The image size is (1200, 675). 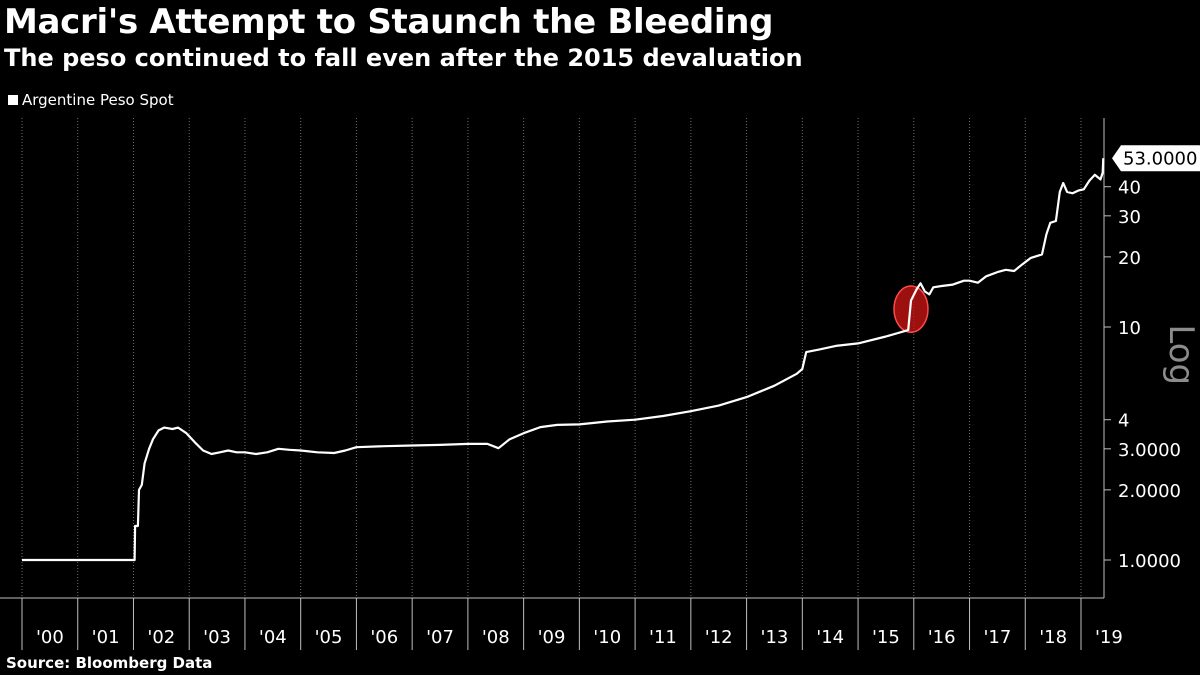 I want to click on x-tick-label: '09, so click(x=552, y=637).